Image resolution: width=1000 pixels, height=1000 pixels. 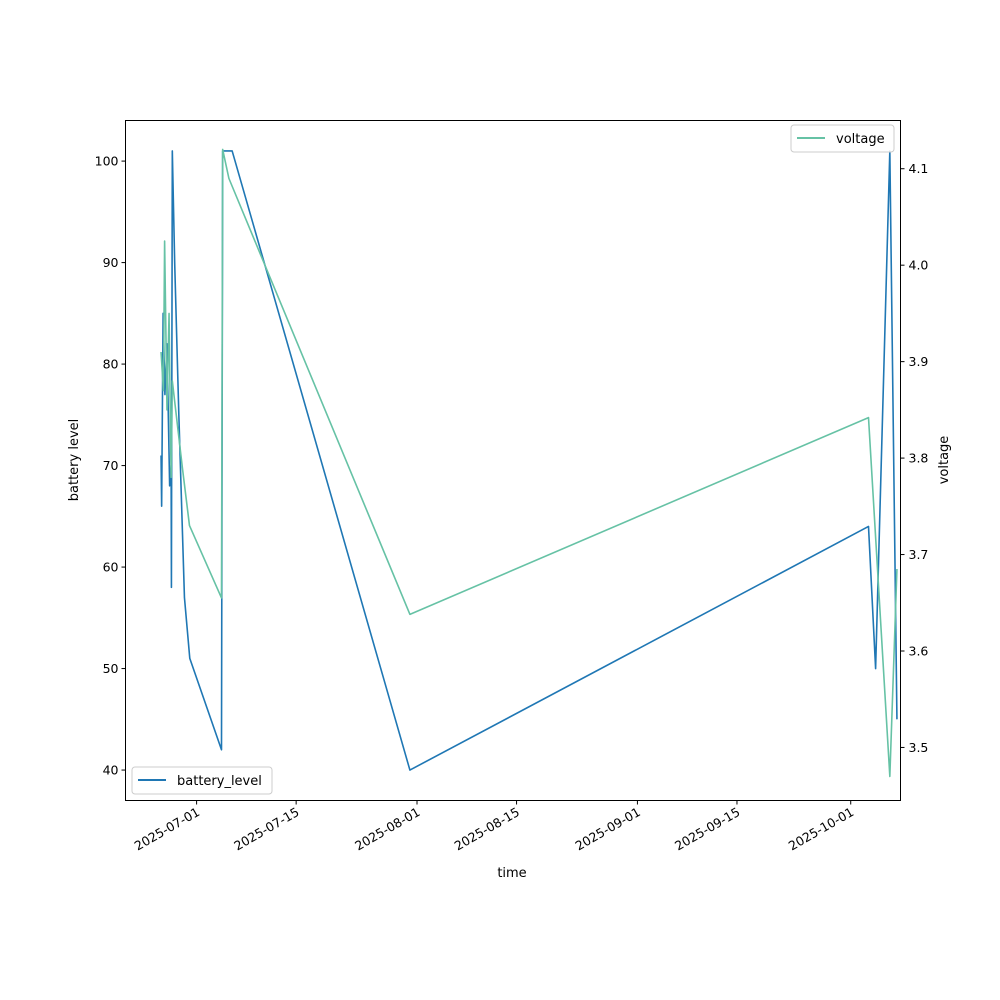 I want to click on y-left-tick-label: 80, so click(x=111, y=364).